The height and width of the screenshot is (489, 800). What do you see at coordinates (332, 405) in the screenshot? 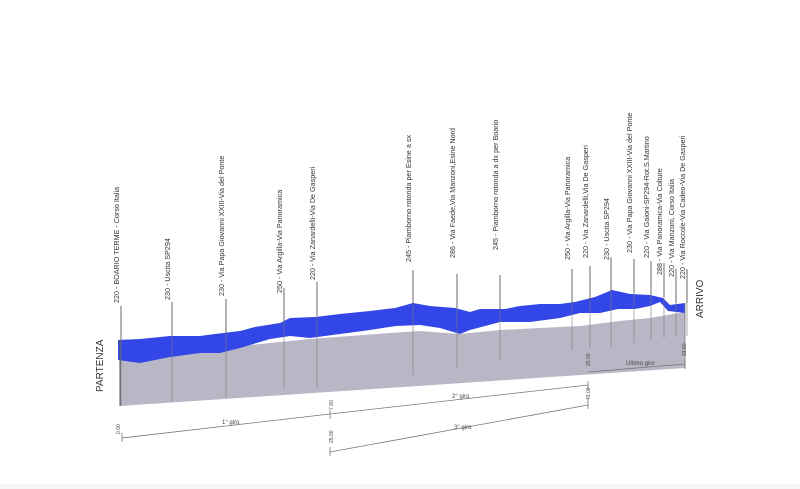
I see `km-mark-lap1: 7.90` at bounding box center [332, 405].